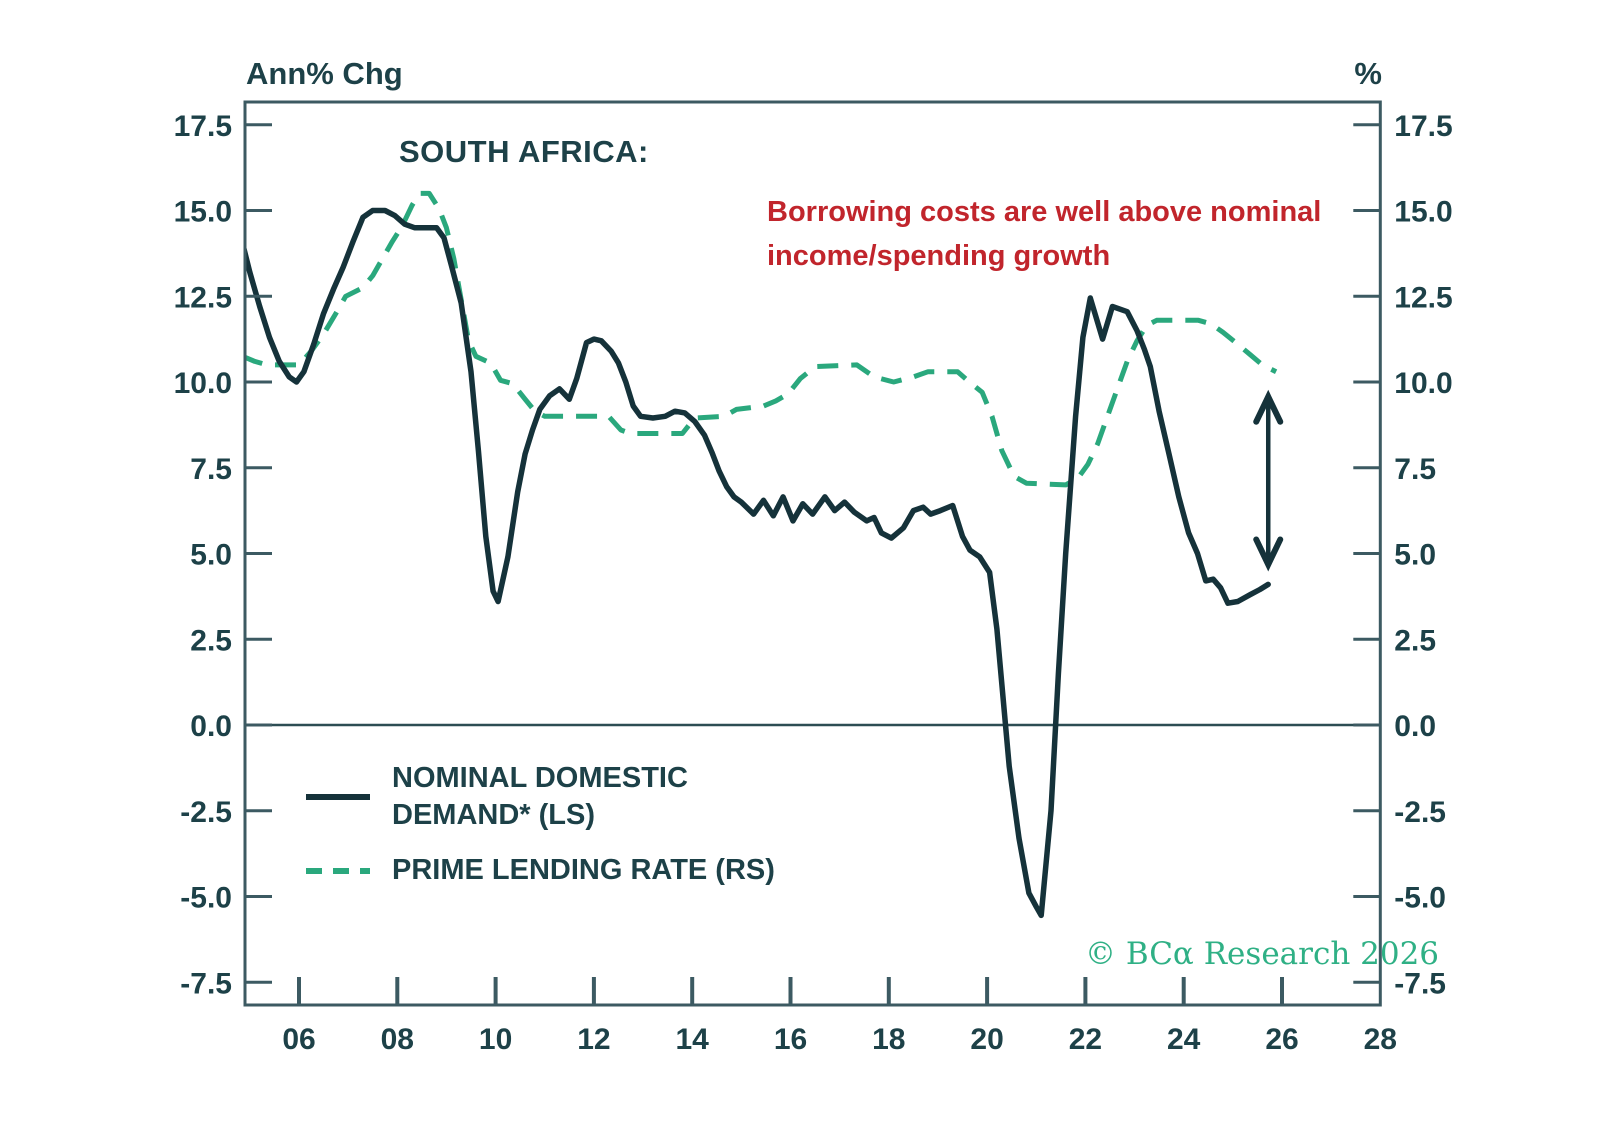  What do you see at coordinates (1423, 297) in the screenshot?
I see `y-tick-label-right: 12.5` at bounding box center [1423, 297].